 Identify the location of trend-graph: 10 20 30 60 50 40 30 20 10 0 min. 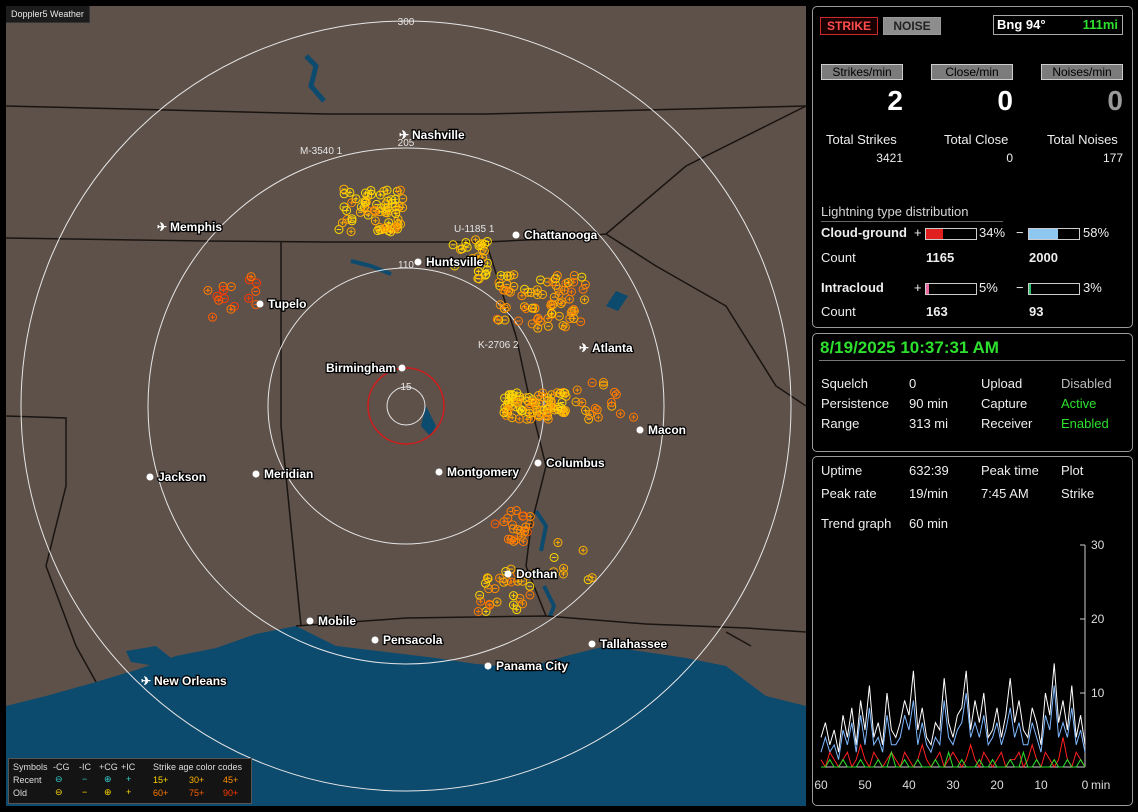
(962, 665).